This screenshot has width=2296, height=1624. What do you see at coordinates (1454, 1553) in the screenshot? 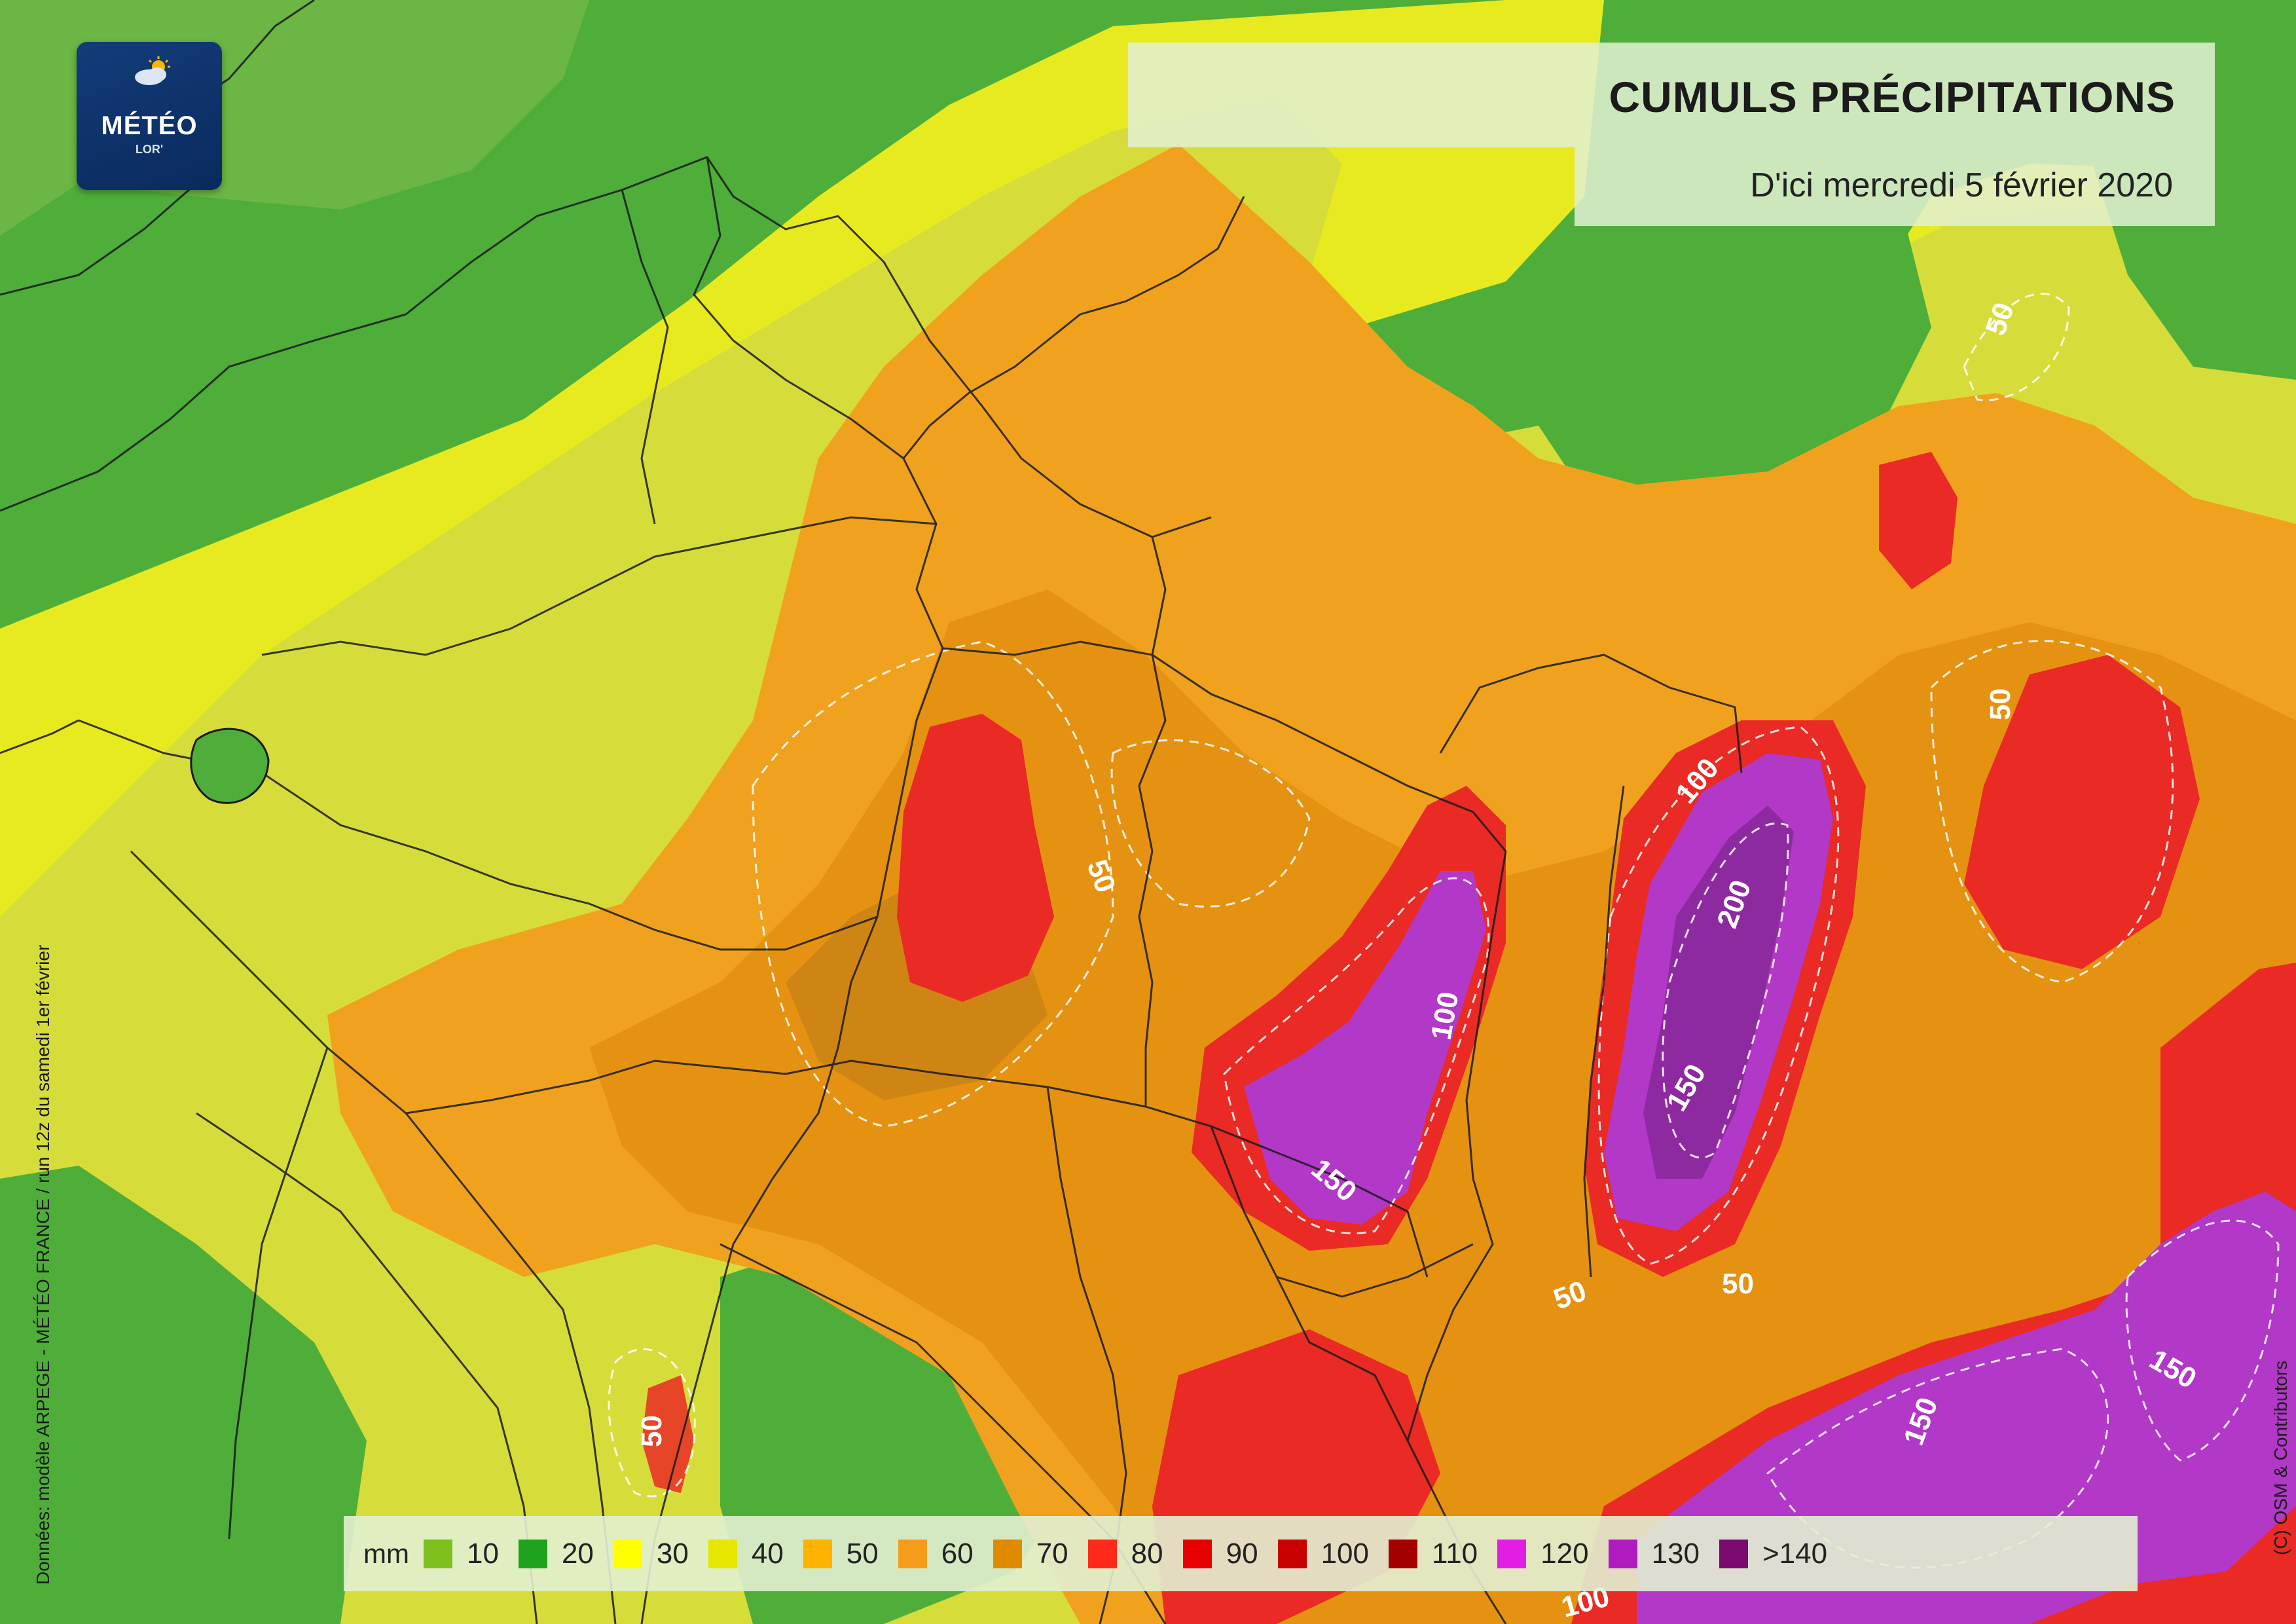
I see `legend-label: 110` at bounding box center [1454, 1553].